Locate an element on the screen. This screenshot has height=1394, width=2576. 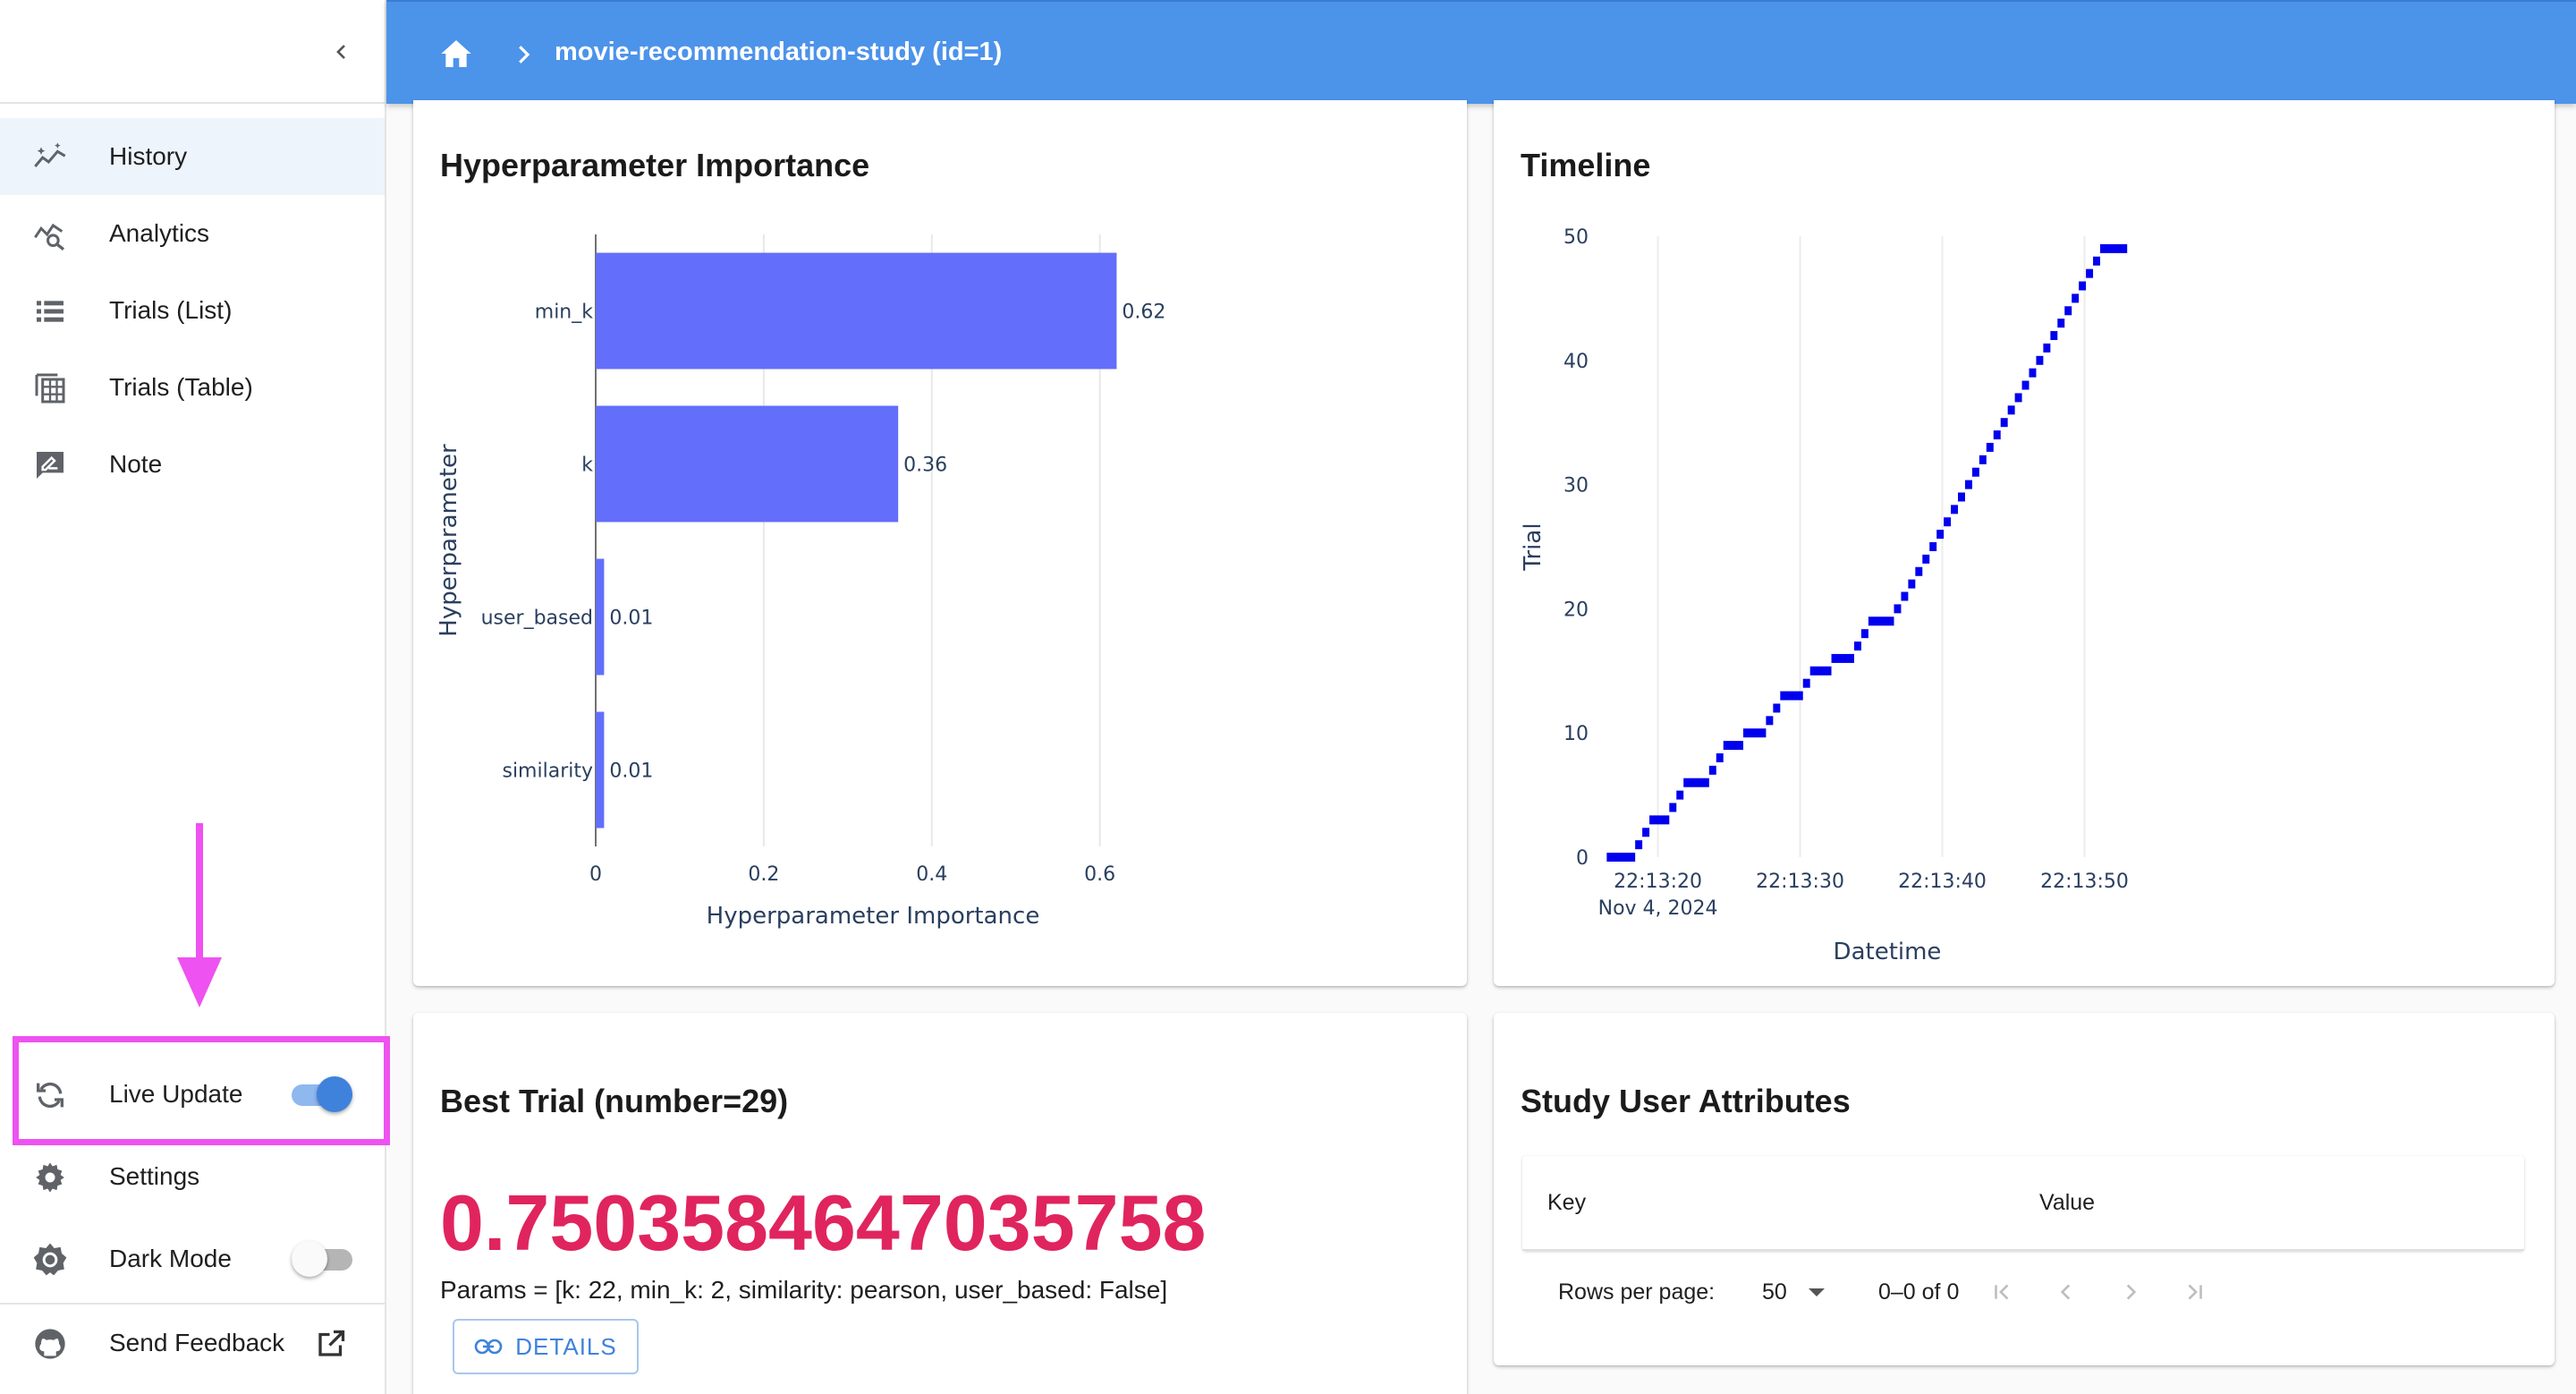
sidebar-item-analytics: Analytics is located at coordinates (192, 234).